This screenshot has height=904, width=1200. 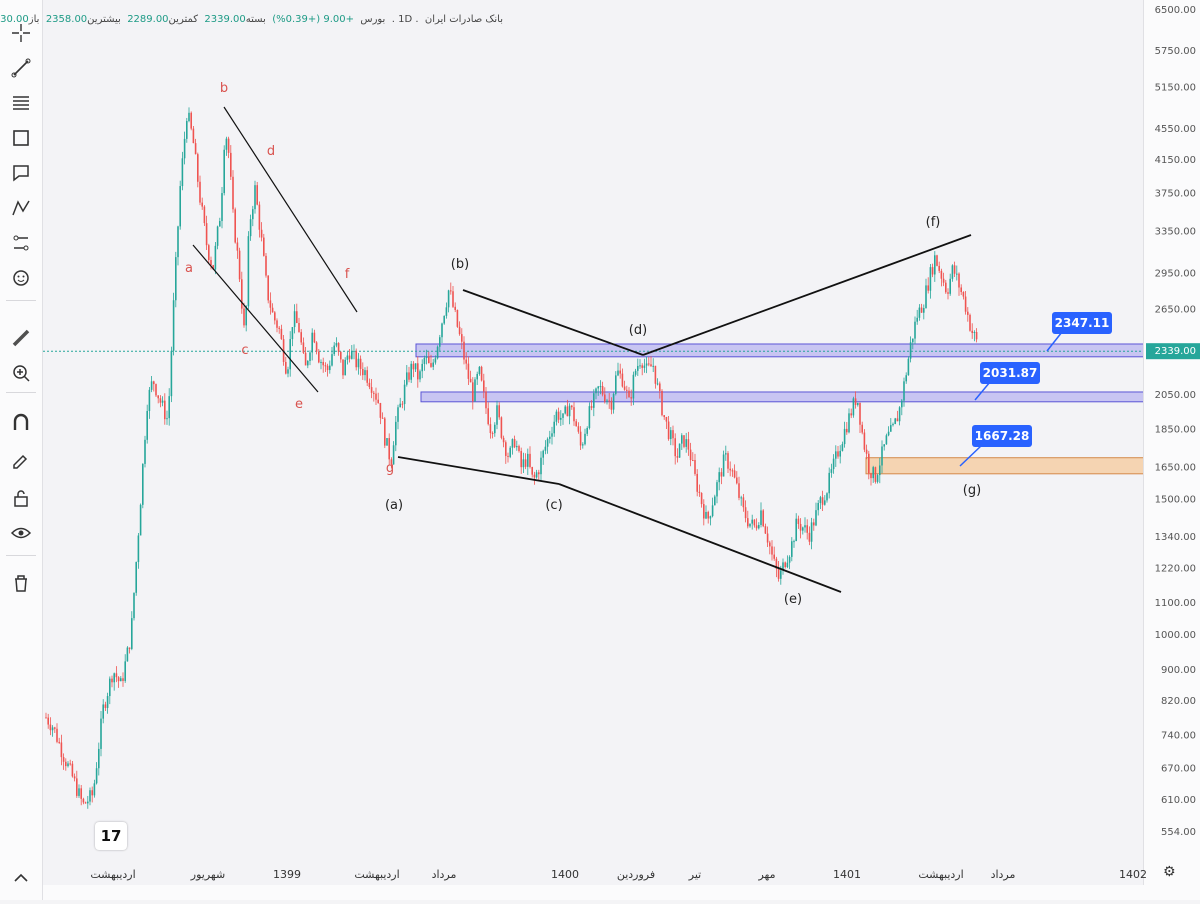 What do you see at coordinates (21, 373) in the screenshot?
I see `zoom-in-icon` at bounding box center [21, 373].